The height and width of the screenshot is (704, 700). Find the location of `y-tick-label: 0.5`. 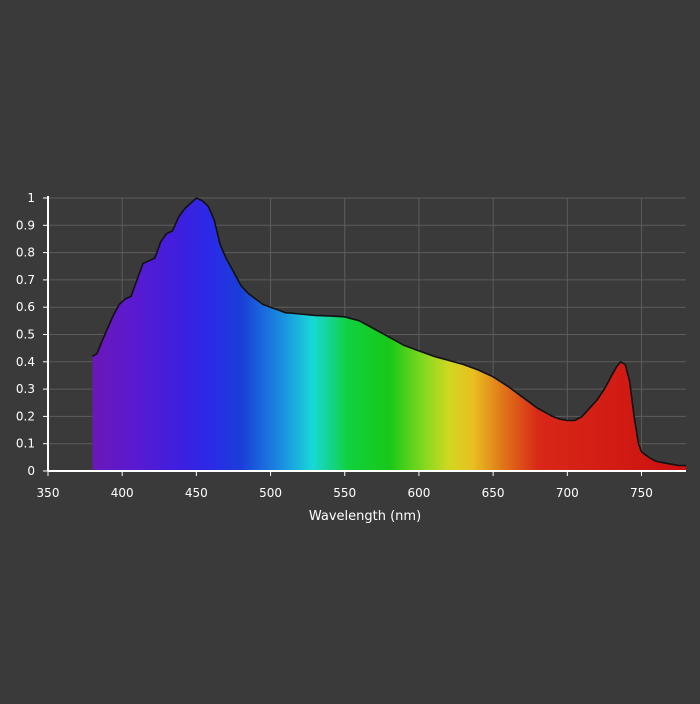

y-tick-label: 0.5 is located at coordinates (25, 335).